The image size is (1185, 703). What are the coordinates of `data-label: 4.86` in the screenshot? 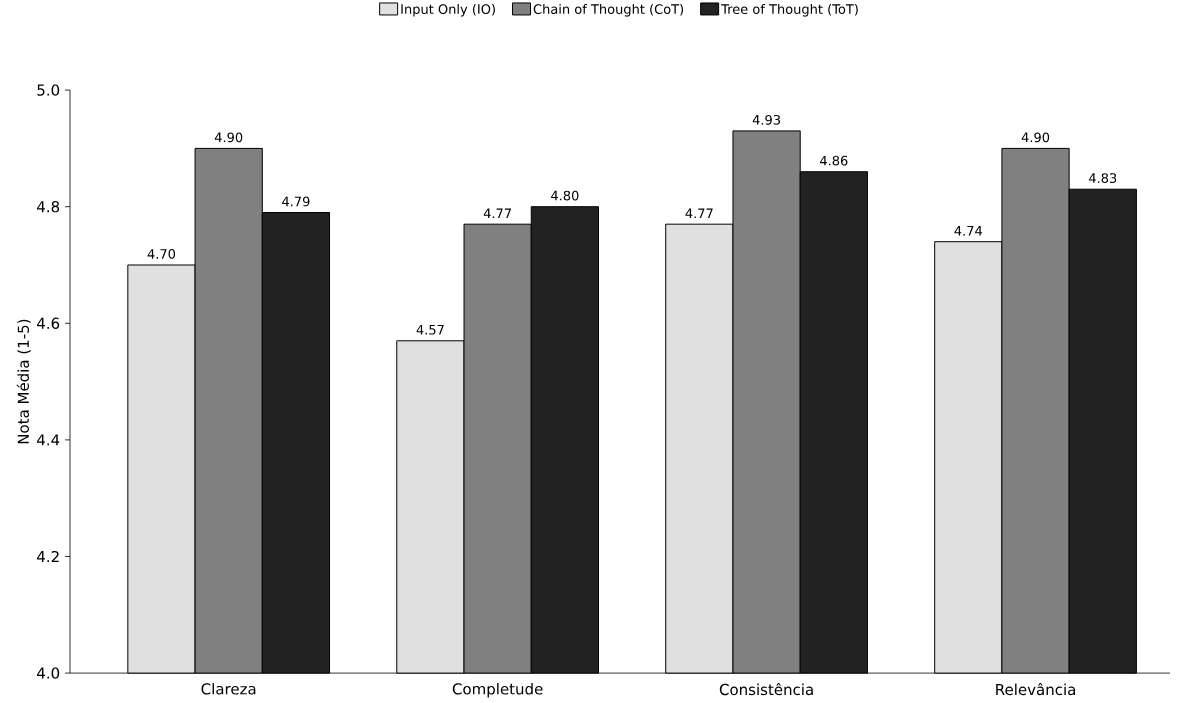 It's located at (833, 160).